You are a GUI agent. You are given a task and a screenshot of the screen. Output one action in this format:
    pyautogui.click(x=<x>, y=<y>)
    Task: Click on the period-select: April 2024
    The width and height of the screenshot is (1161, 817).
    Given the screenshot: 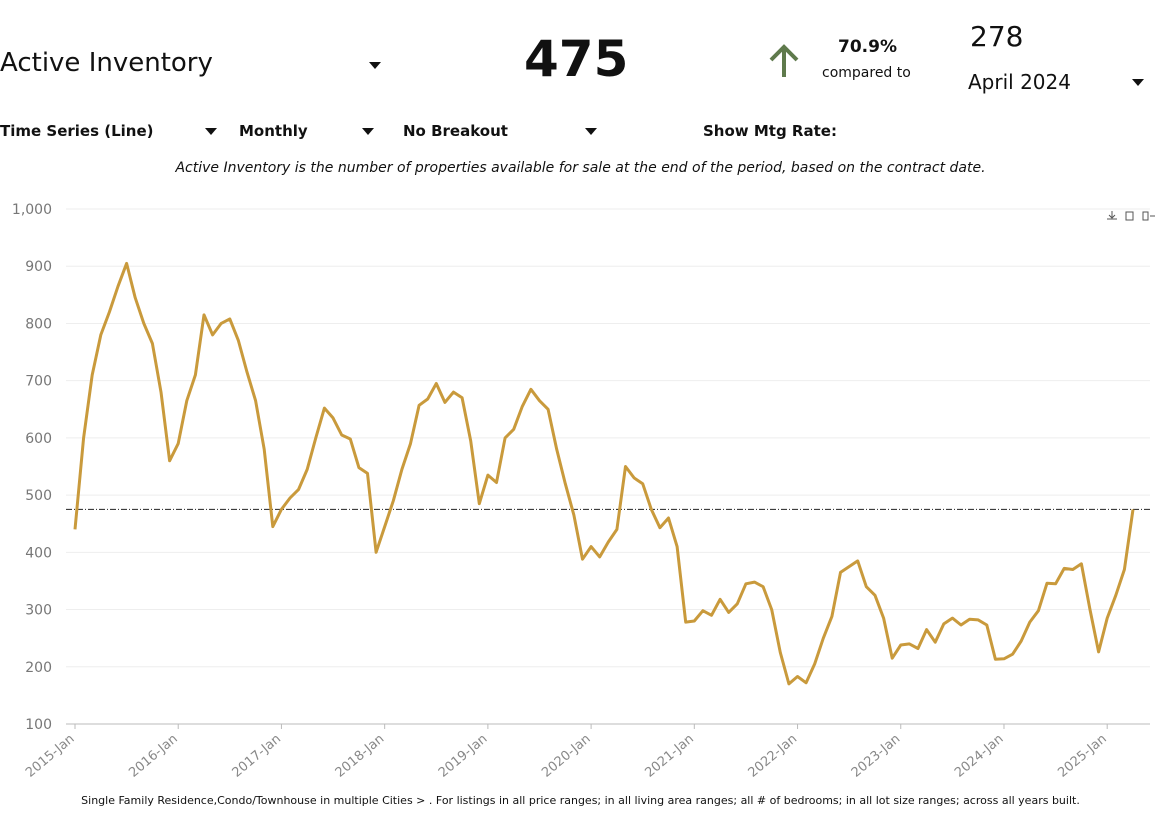 What is the action you would take?
    pyautogui.click(x=1019, y=82)
    